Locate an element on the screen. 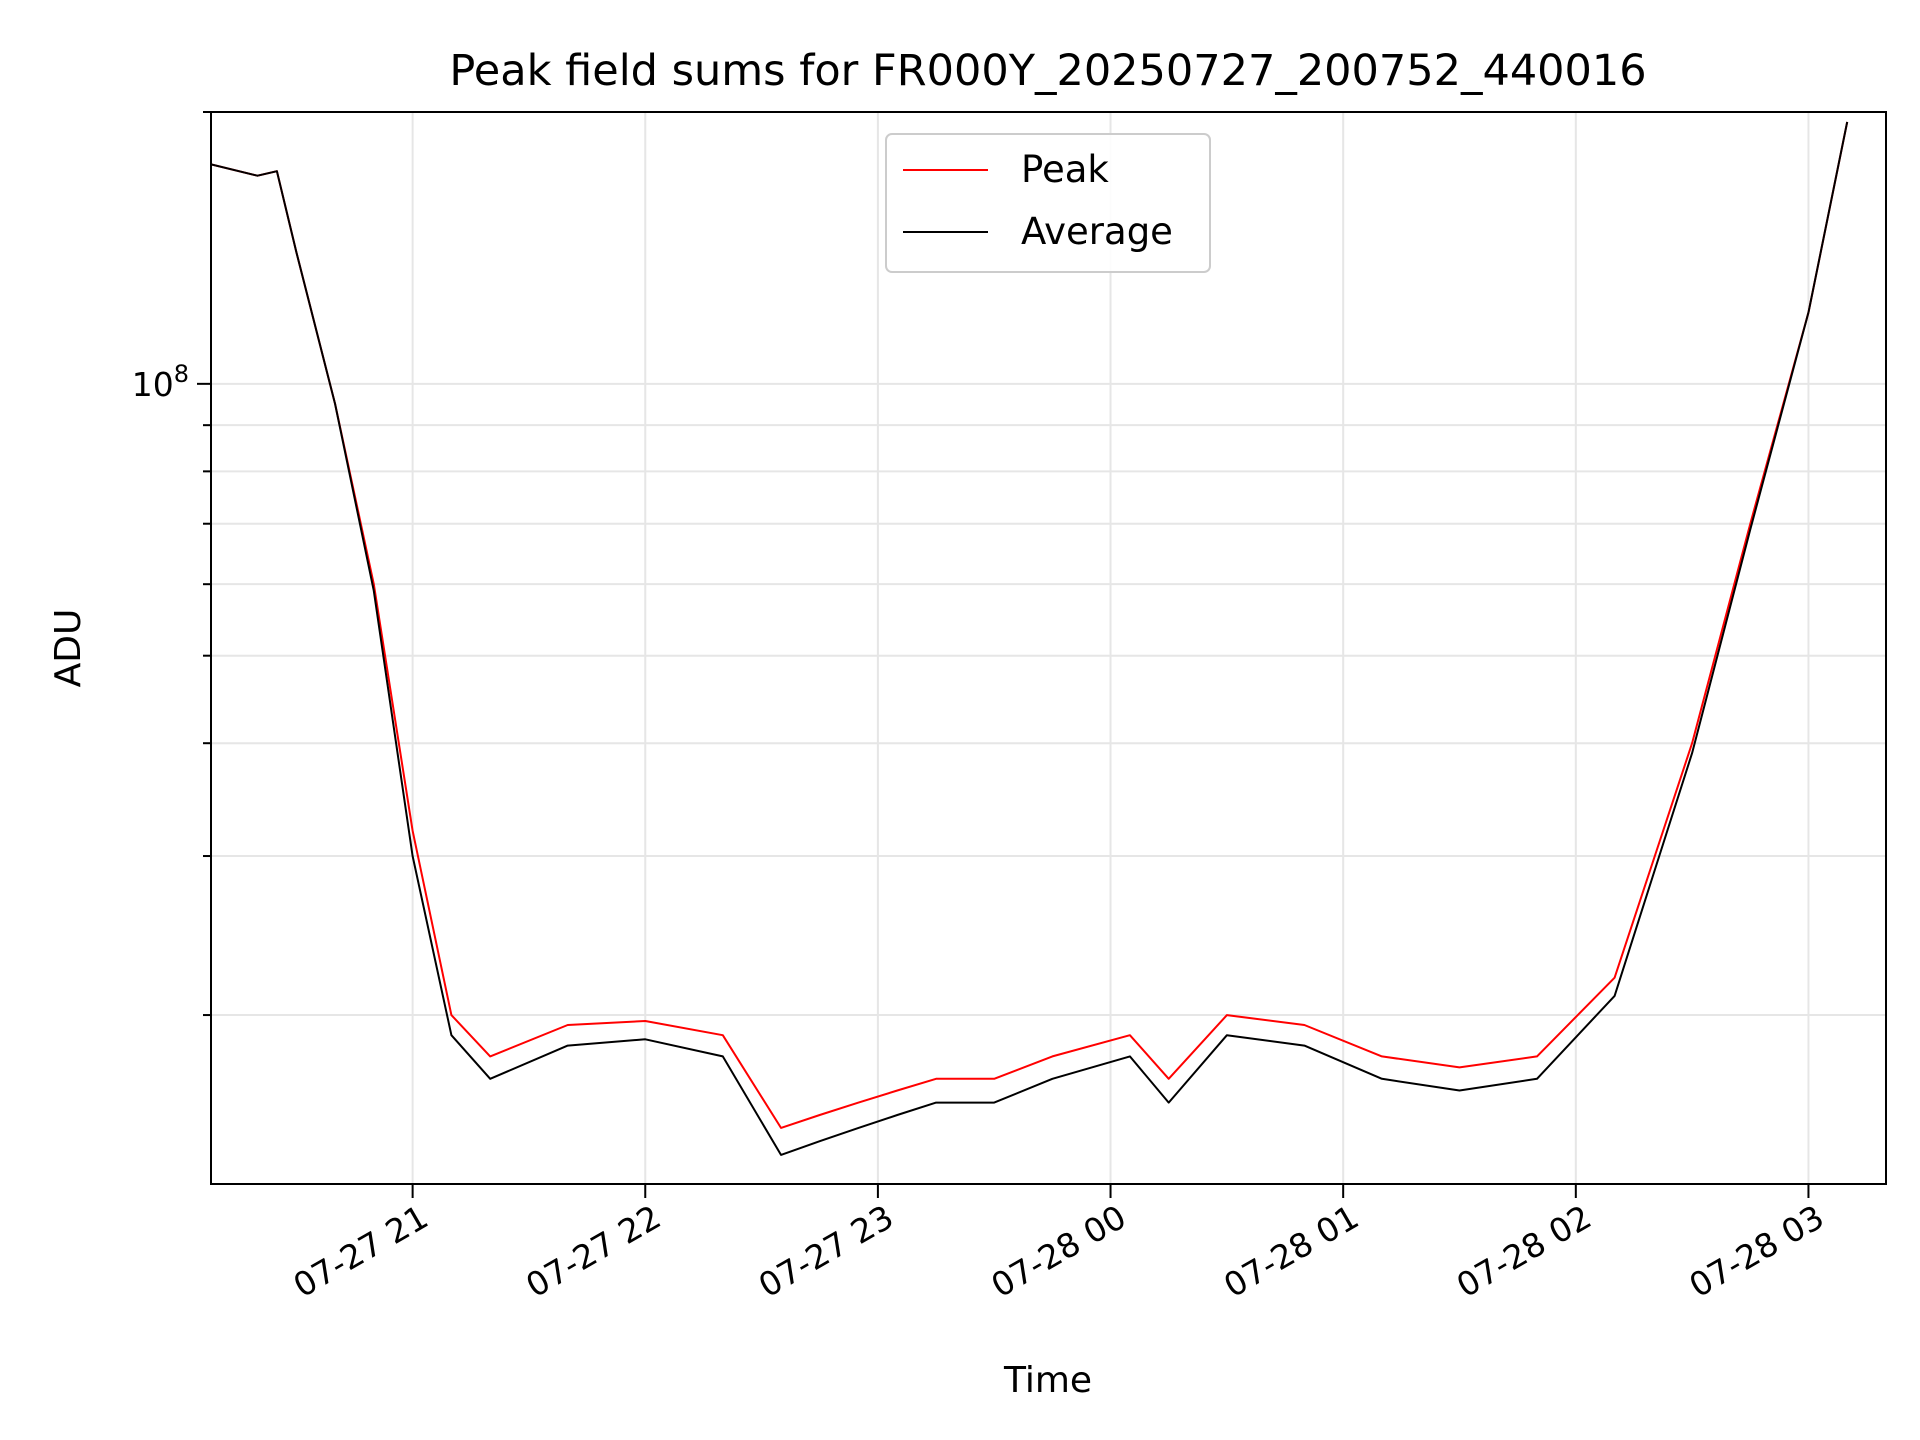  legend-box is located at coordinates (1048, 203).